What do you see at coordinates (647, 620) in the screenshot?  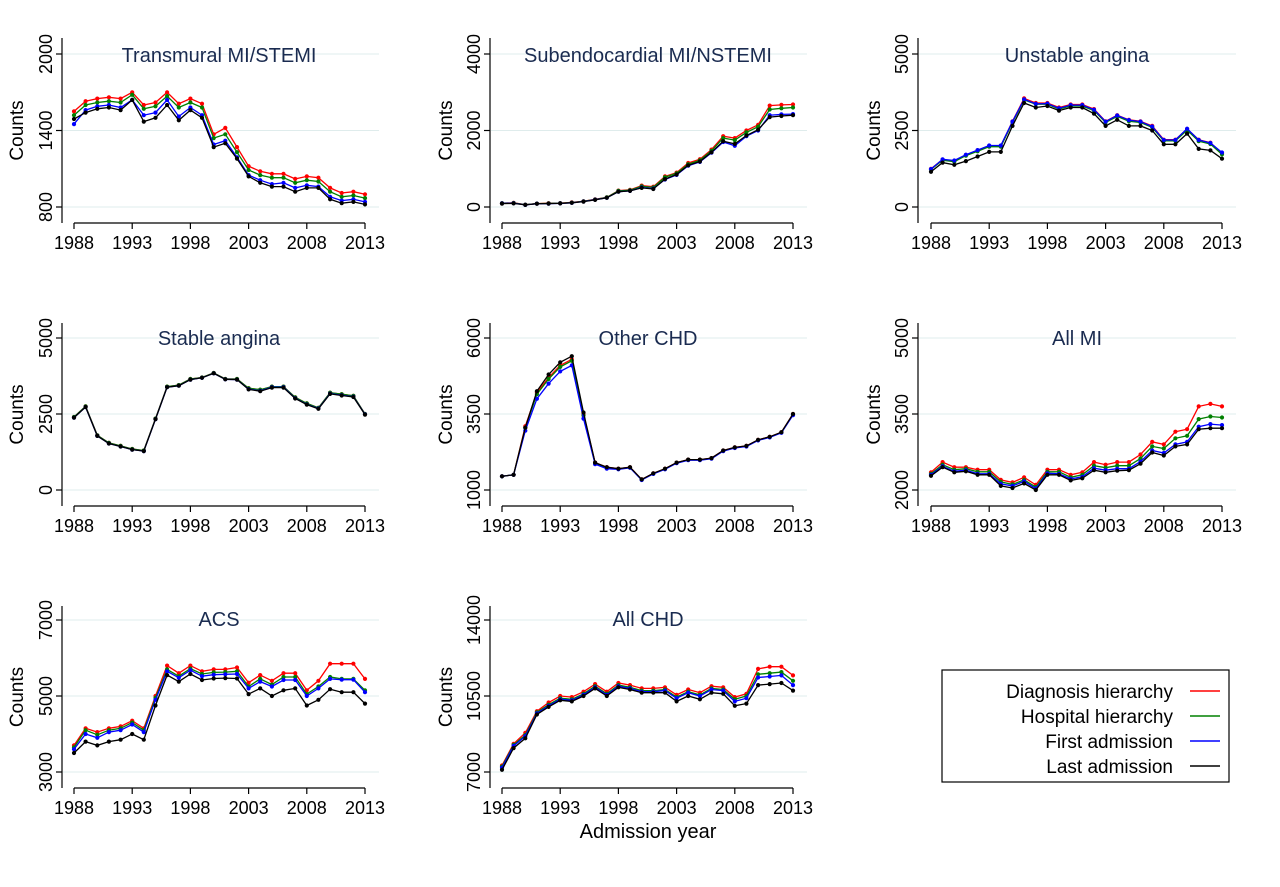 I see `panel-title: All CHD` at bounding box center [647, 620].